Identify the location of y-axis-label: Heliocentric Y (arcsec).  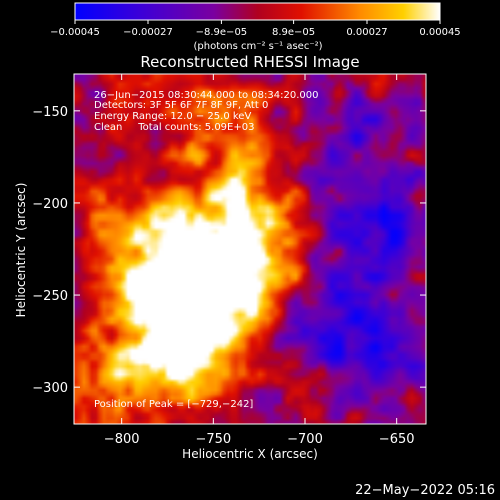
(21, 250).